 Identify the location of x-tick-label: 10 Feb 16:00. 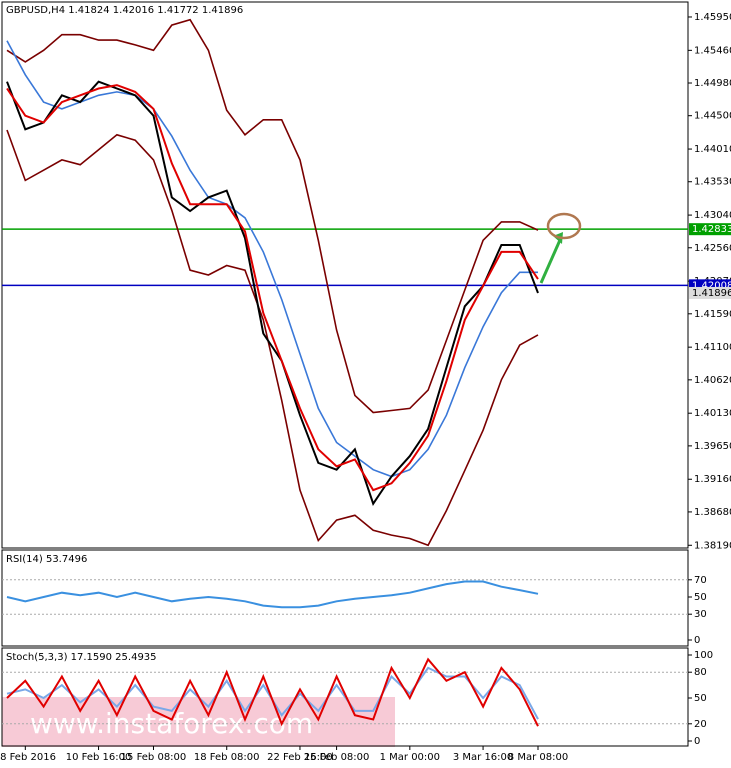
(99, 757).